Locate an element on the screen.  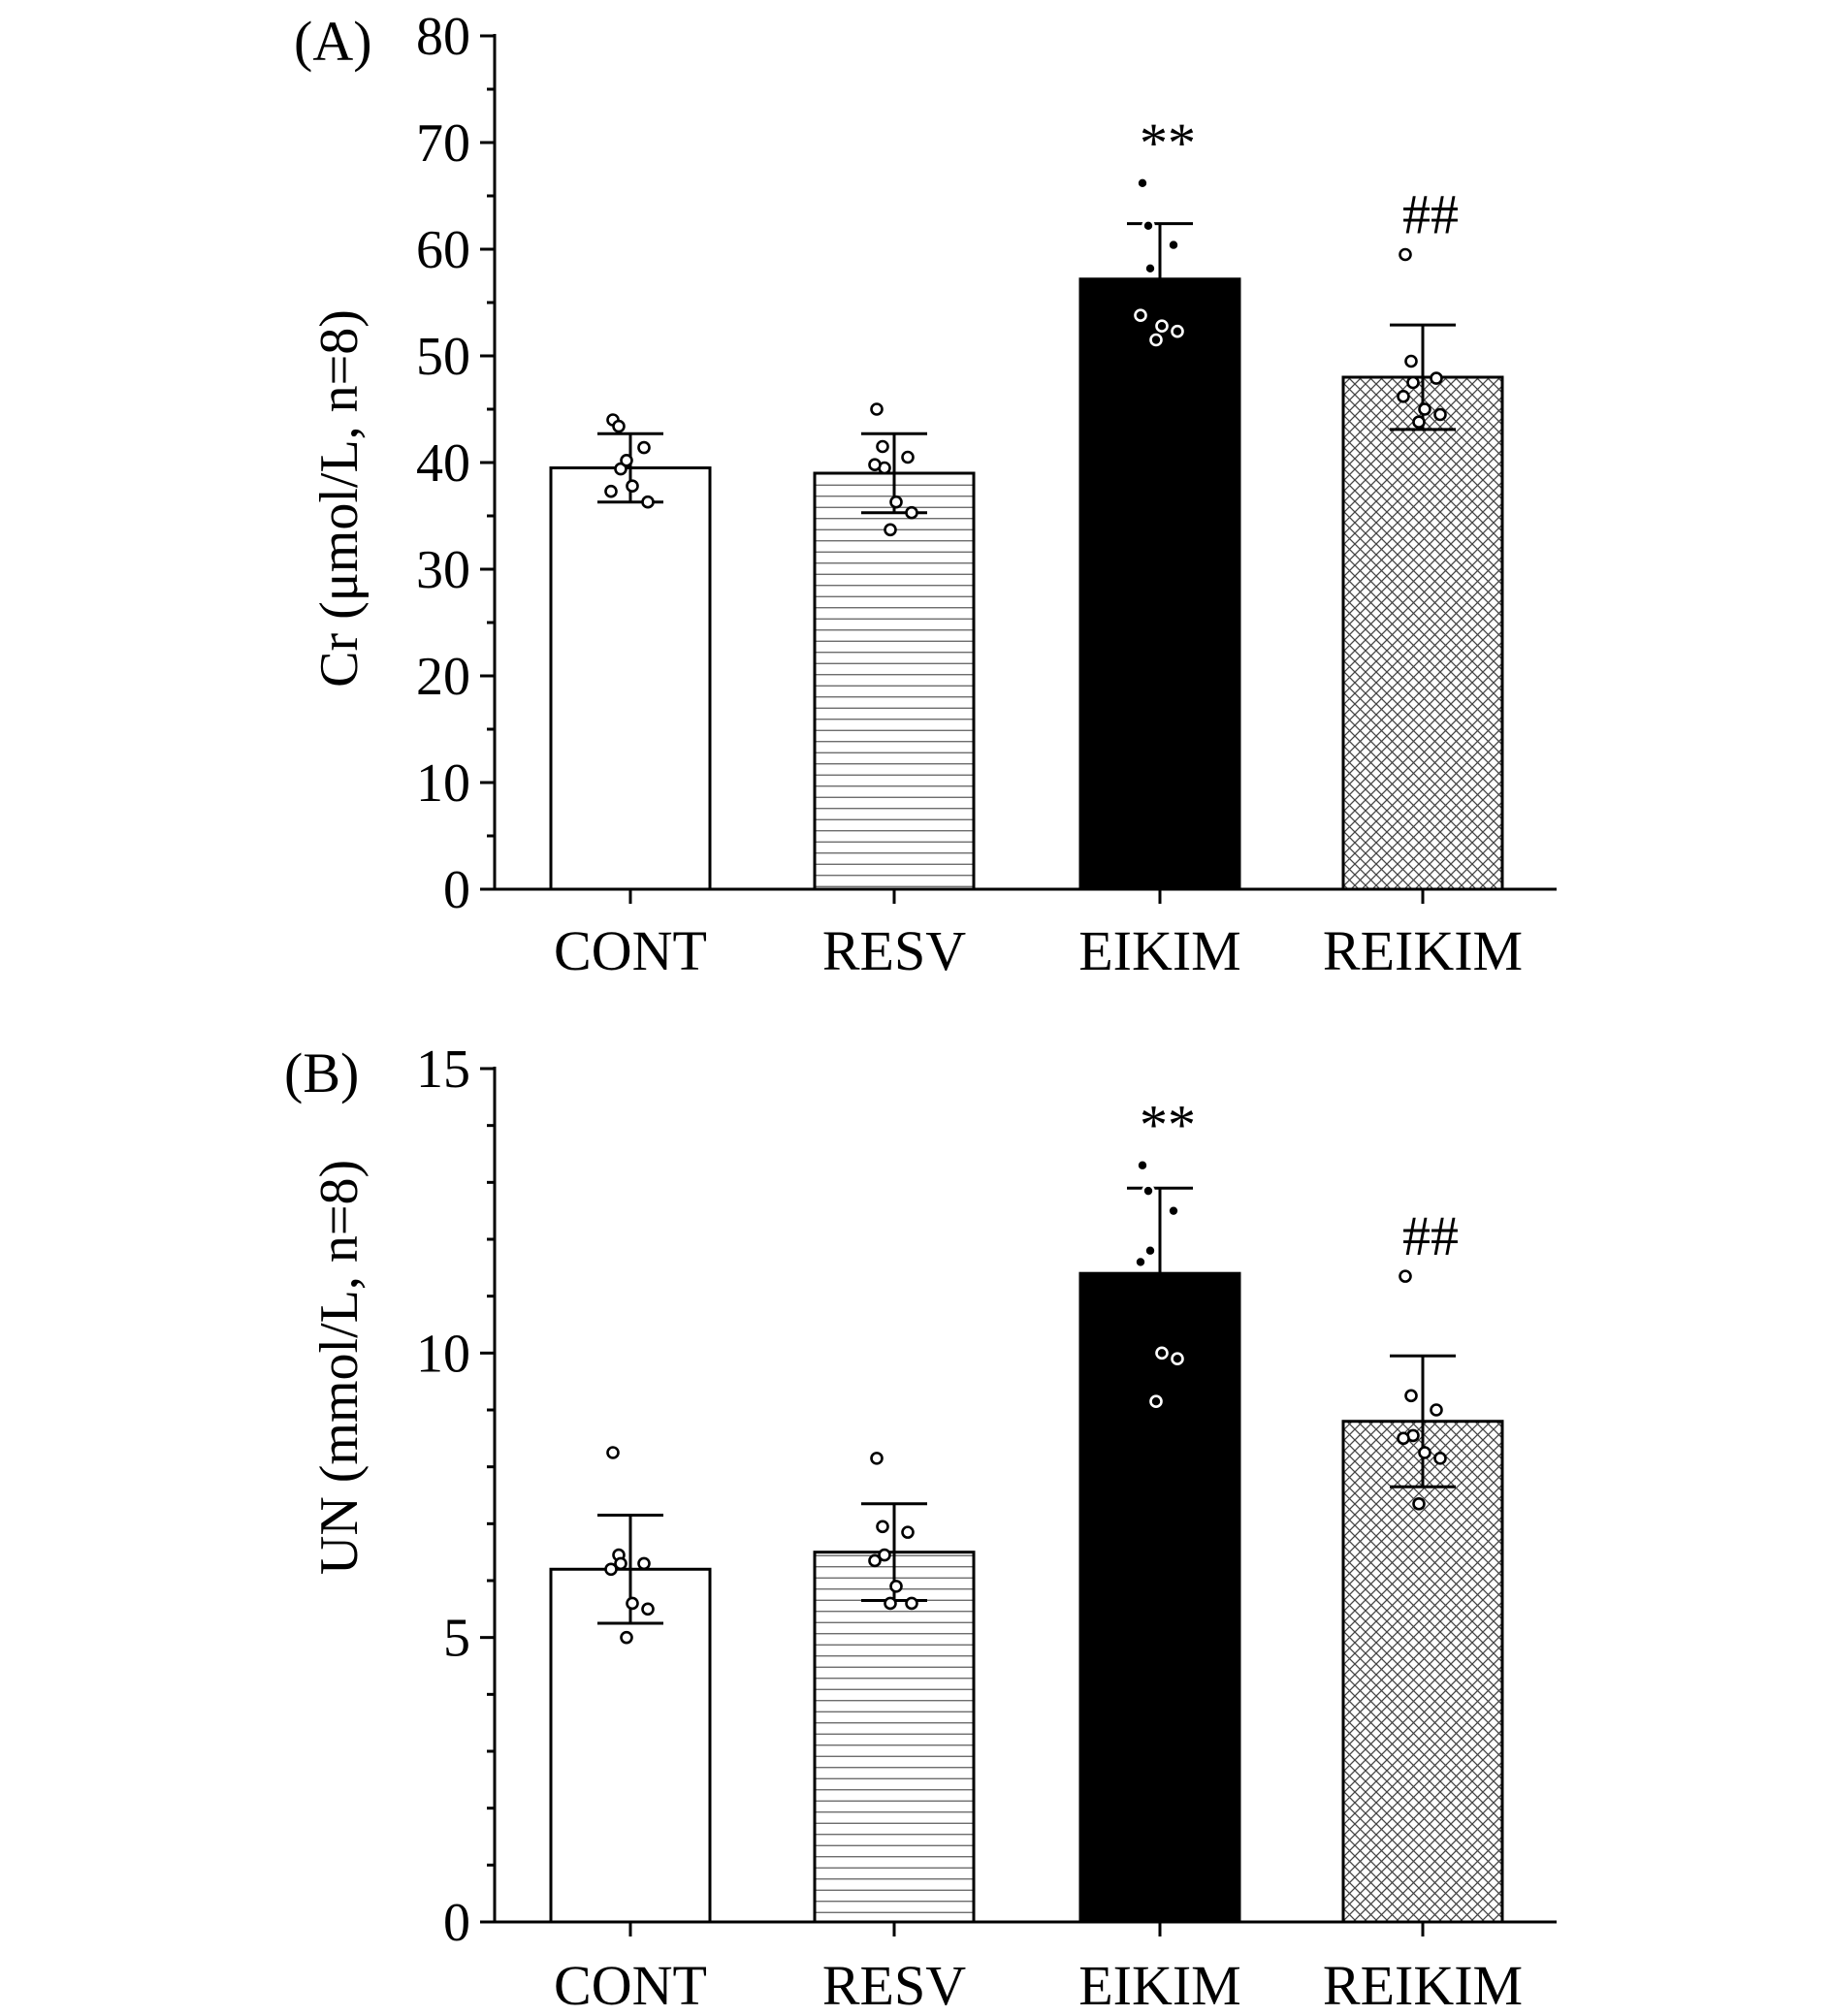
y-tick-label: 40 is located at coordinates (443, 463).